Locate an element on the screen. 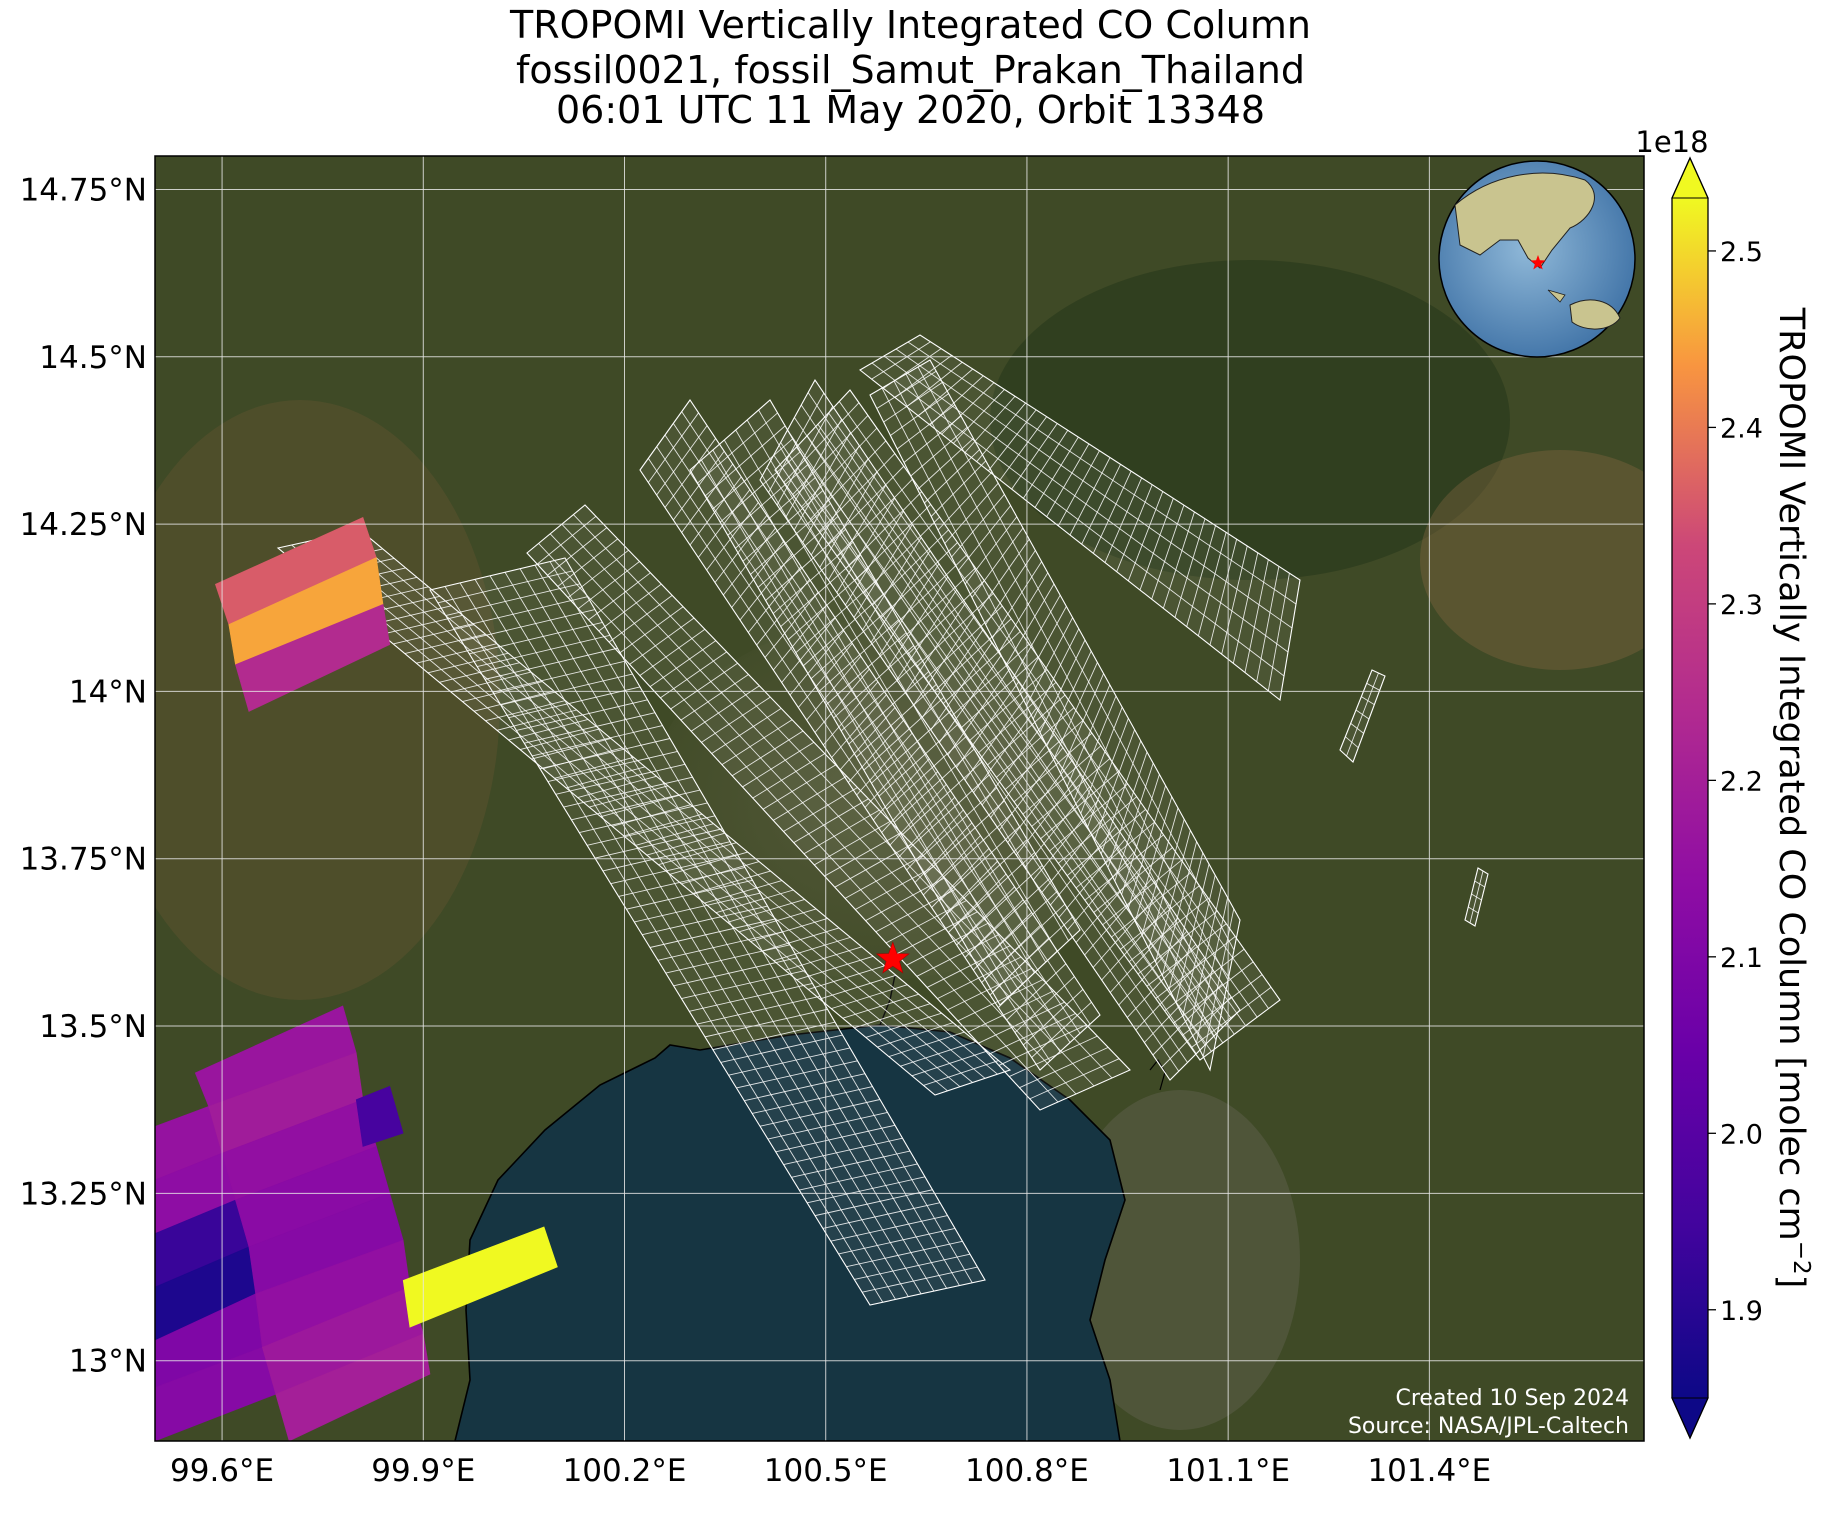 The width and height of the screenshot is (1821, 1526). coast-detail is located at coordinates (1157, 1074).